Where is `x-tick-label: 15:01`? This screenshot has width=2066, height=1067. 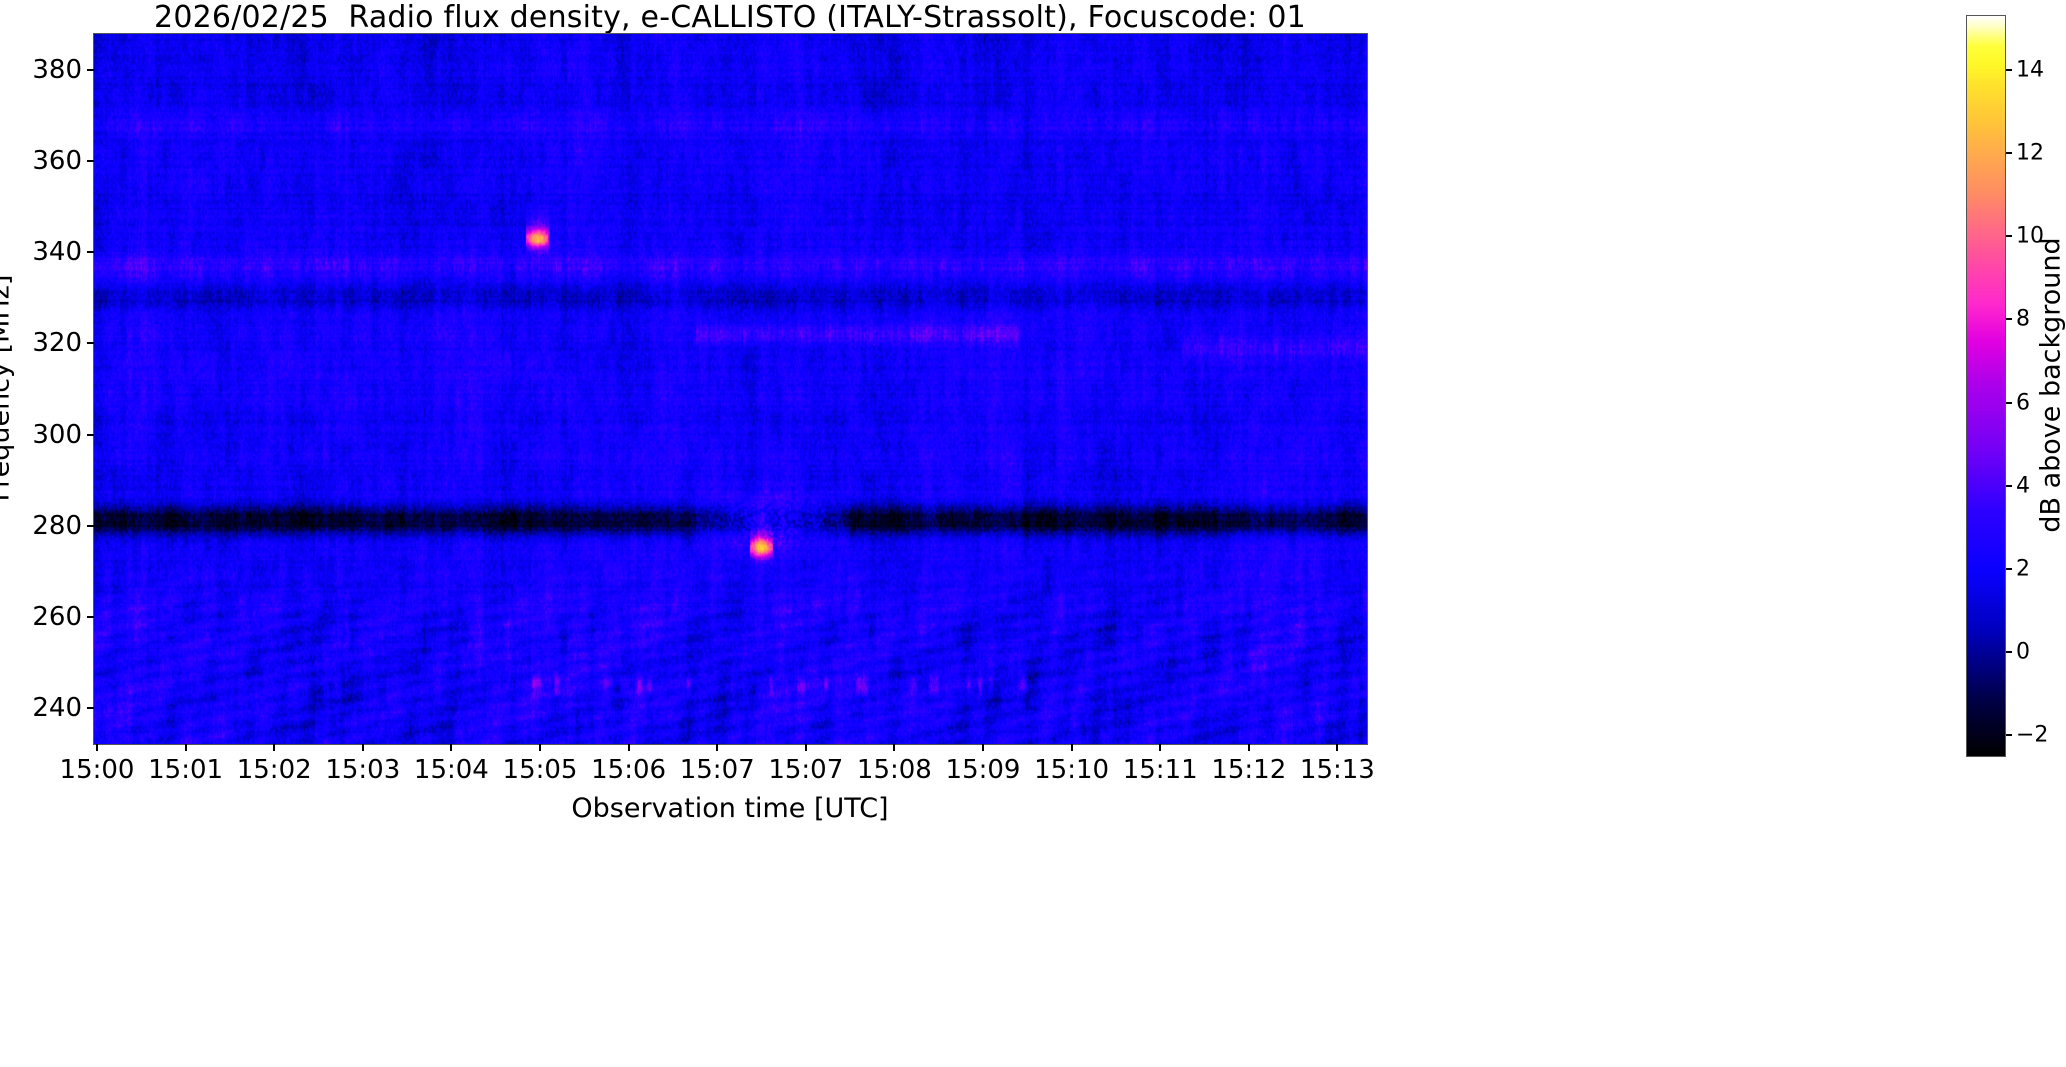 x-tick-label: 15:01 is located at coordinates (186, 770).